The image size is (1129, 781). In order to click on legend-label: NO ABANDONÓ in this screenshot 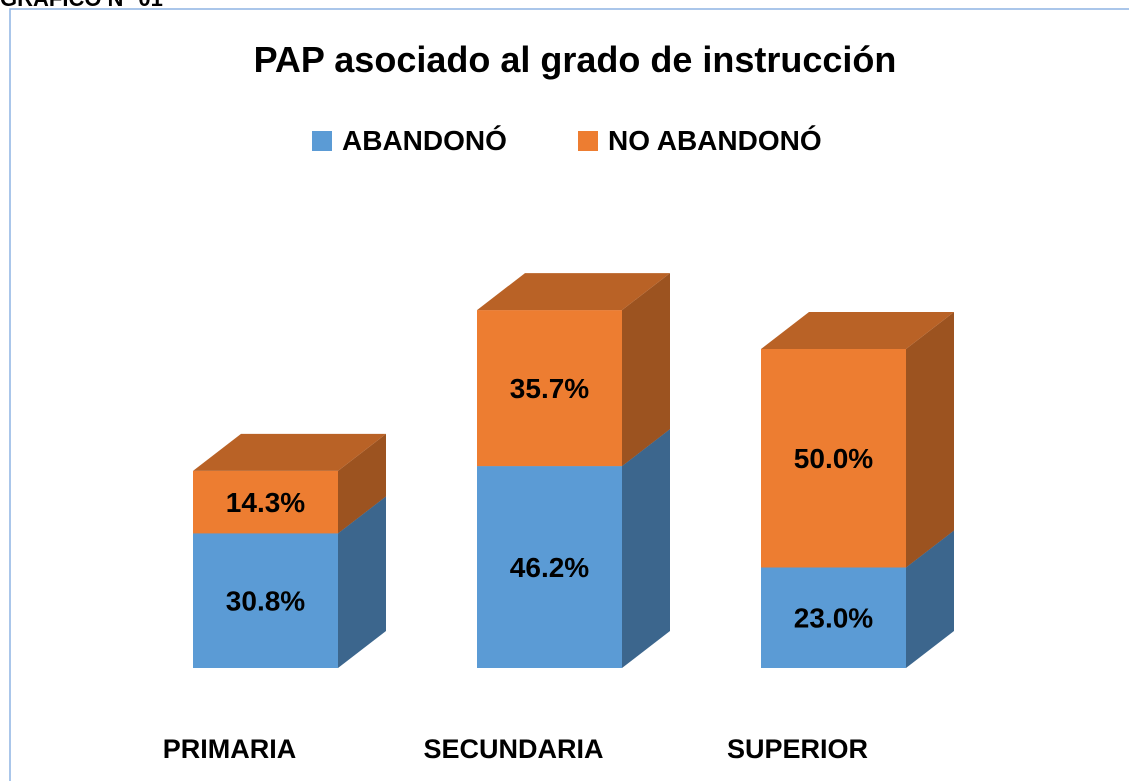, I will do `click(715, 140)`.